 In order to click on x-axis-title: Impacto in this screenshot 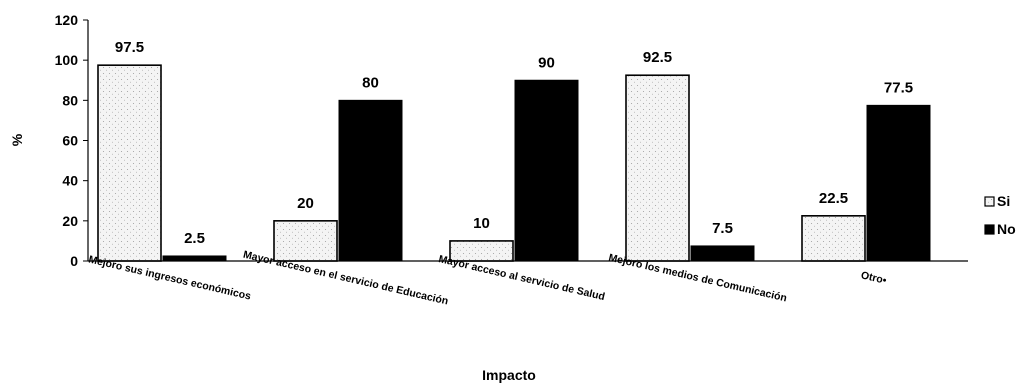, I will do `click(509, 375)`.